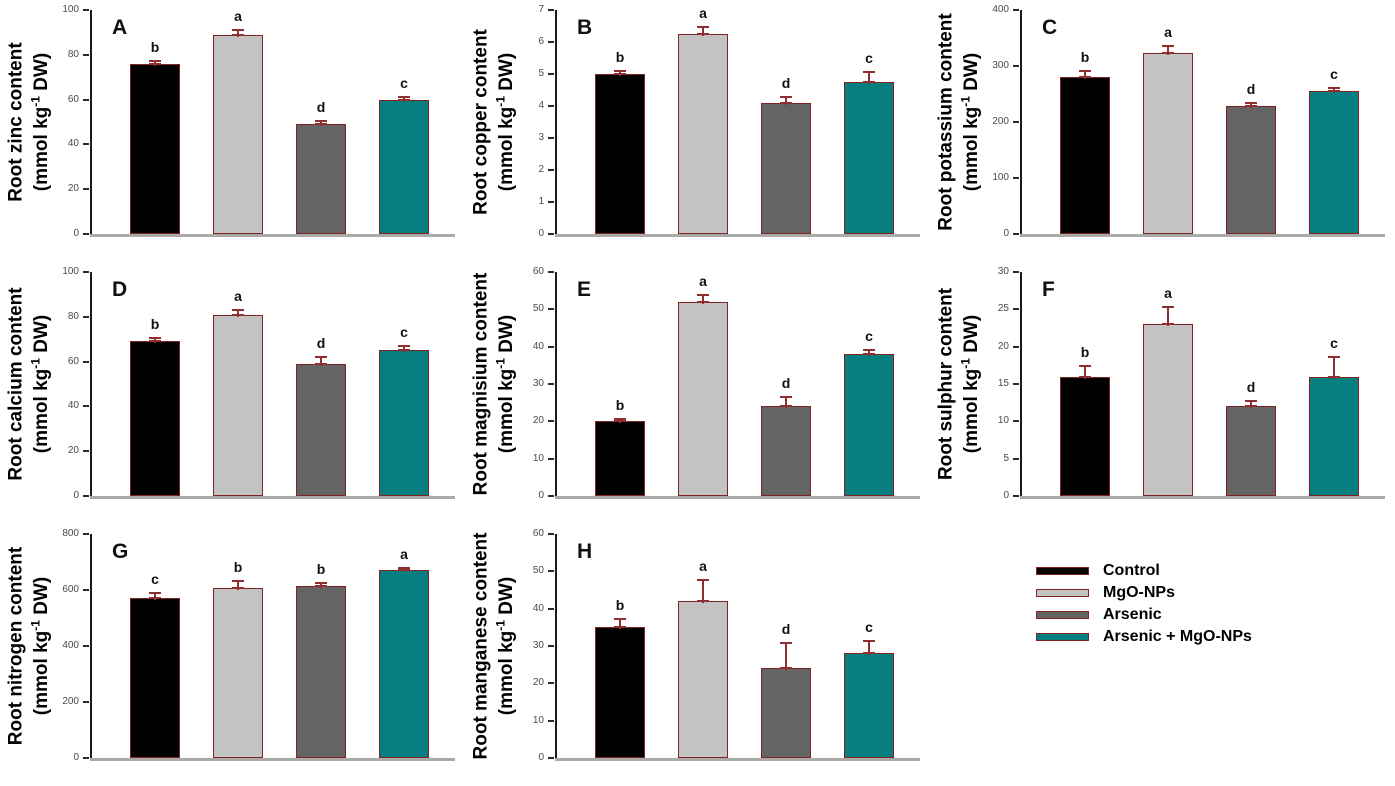 This screenshot has width=1395, height=786. What do you see at coordinates (538, 383) in the screenshot?
I see `y-tick-label: 30` at bounding box center [538, 383].